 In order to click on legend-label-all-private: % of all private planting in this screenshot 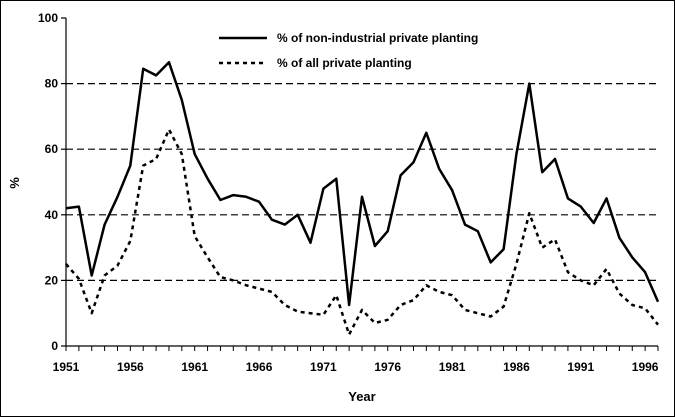, I will do `click(344, 63)`.